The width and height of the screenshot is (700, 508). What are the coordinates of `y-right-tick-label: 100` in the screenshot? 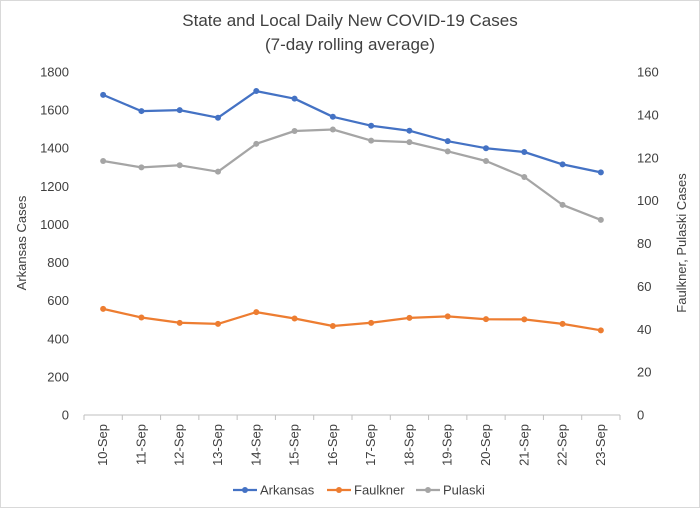 It's located at (648, 200).